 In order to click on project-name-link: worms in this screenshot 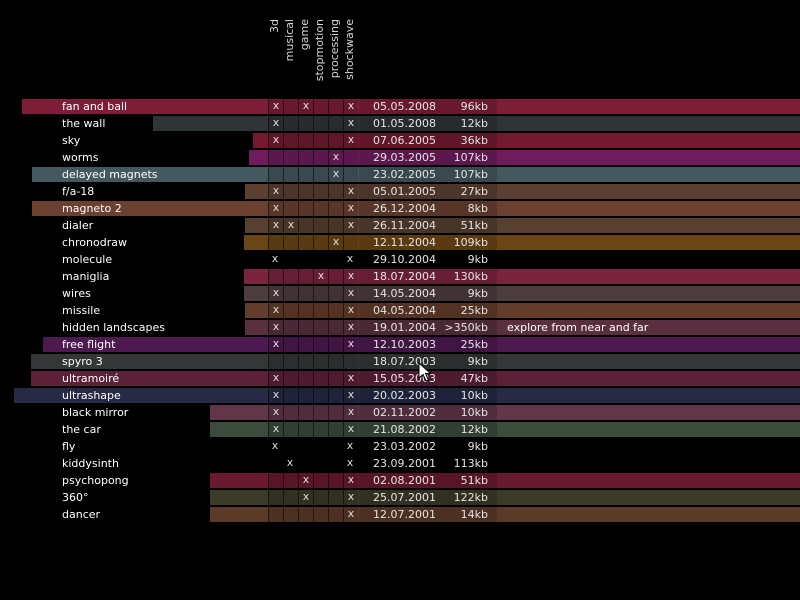, I will do `click(80, 157)`.